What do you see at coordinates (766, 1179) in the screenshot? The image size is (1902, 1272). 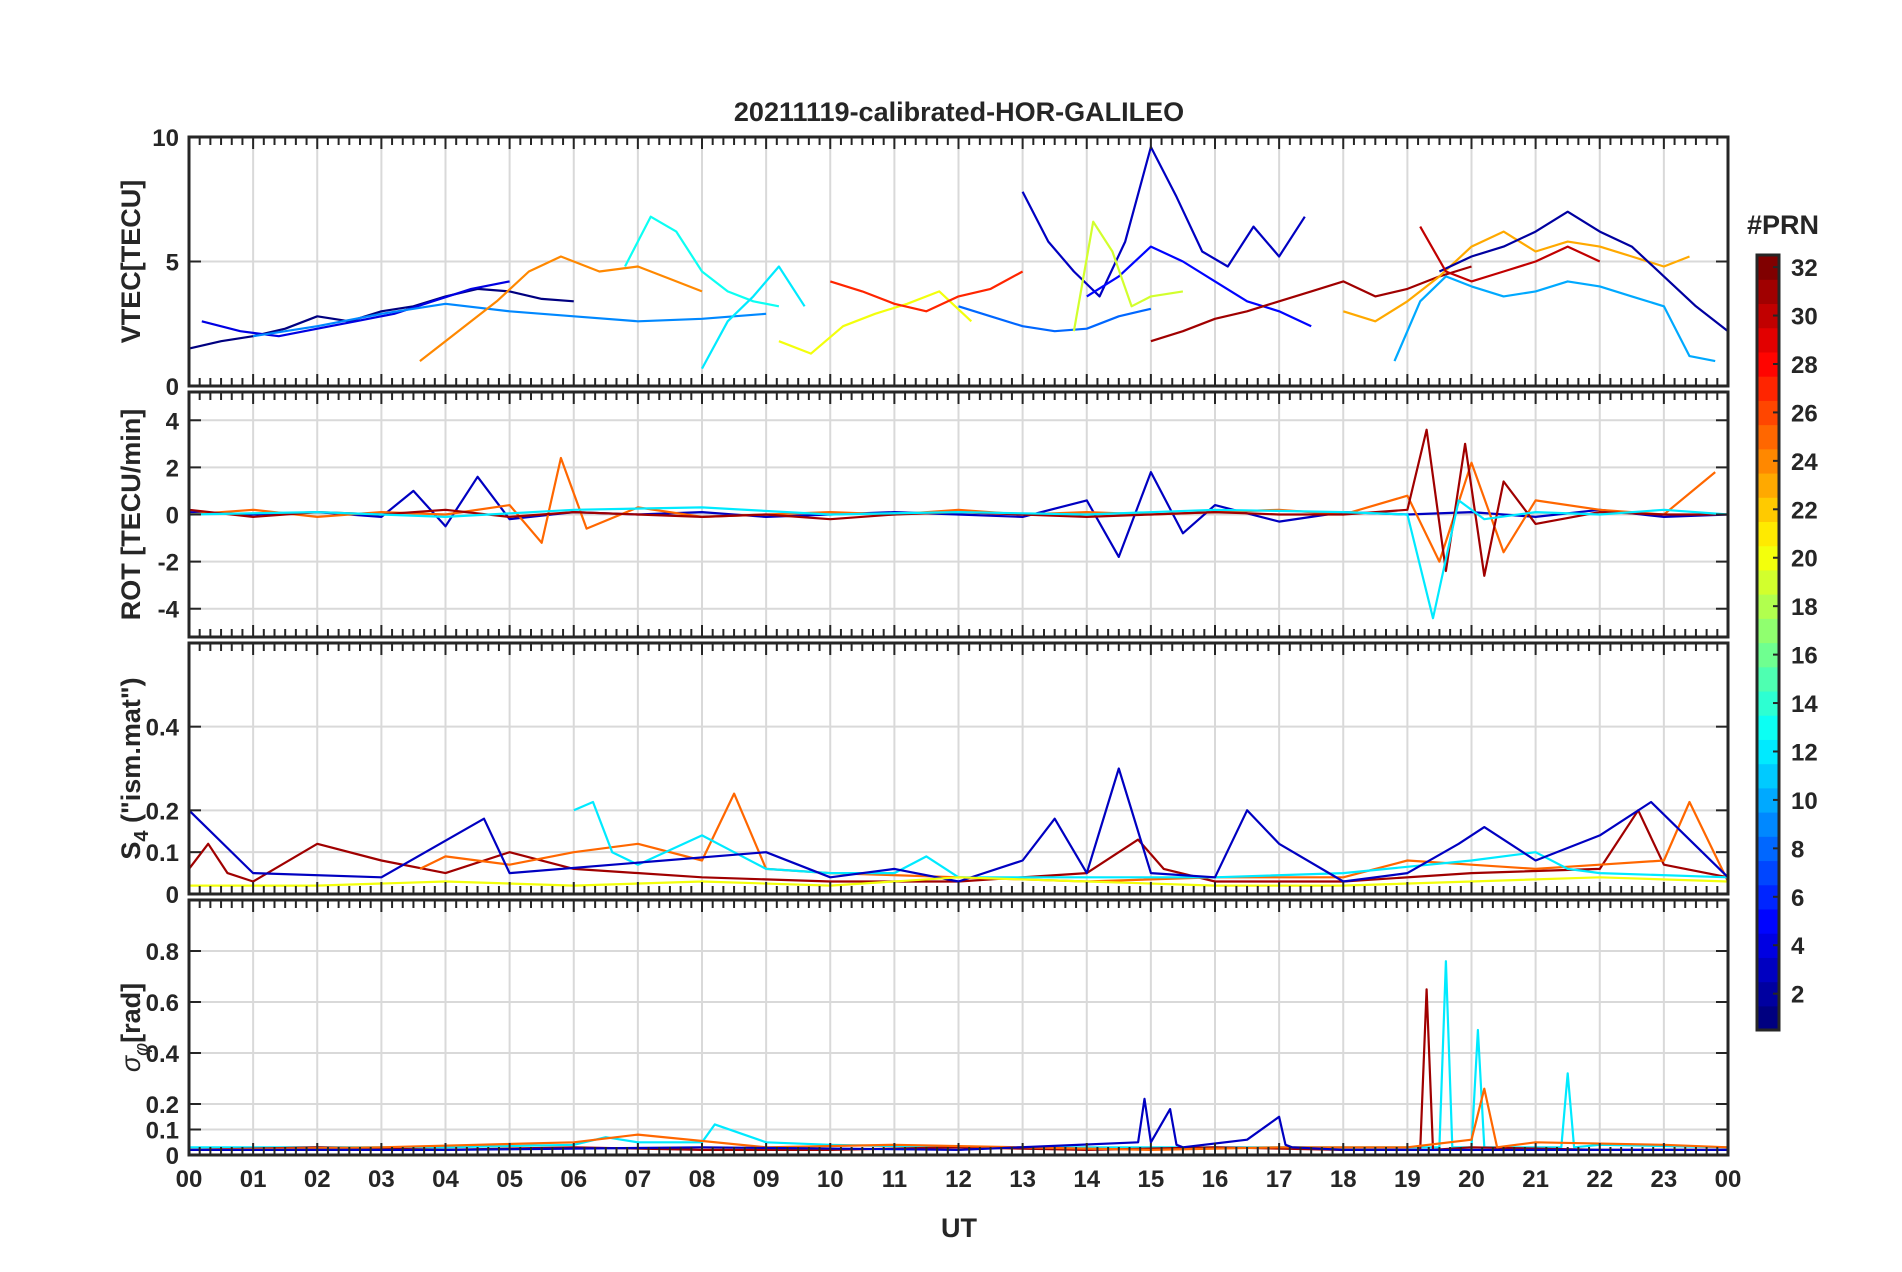 I see `x-tick-label: 09` at bounding box center [766, 1179].